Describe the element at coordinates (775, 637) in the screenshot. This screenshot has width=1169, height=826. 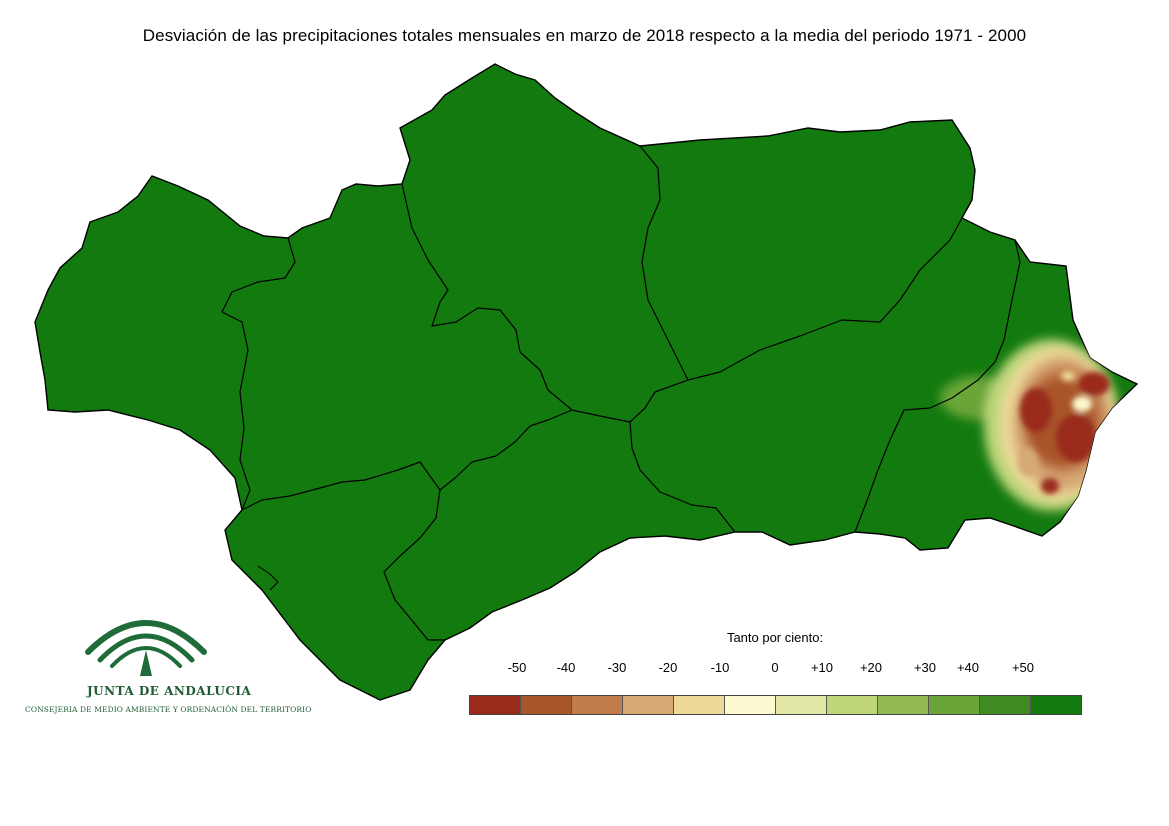
I see `legend-title: Tanto por ciento:` at that location.